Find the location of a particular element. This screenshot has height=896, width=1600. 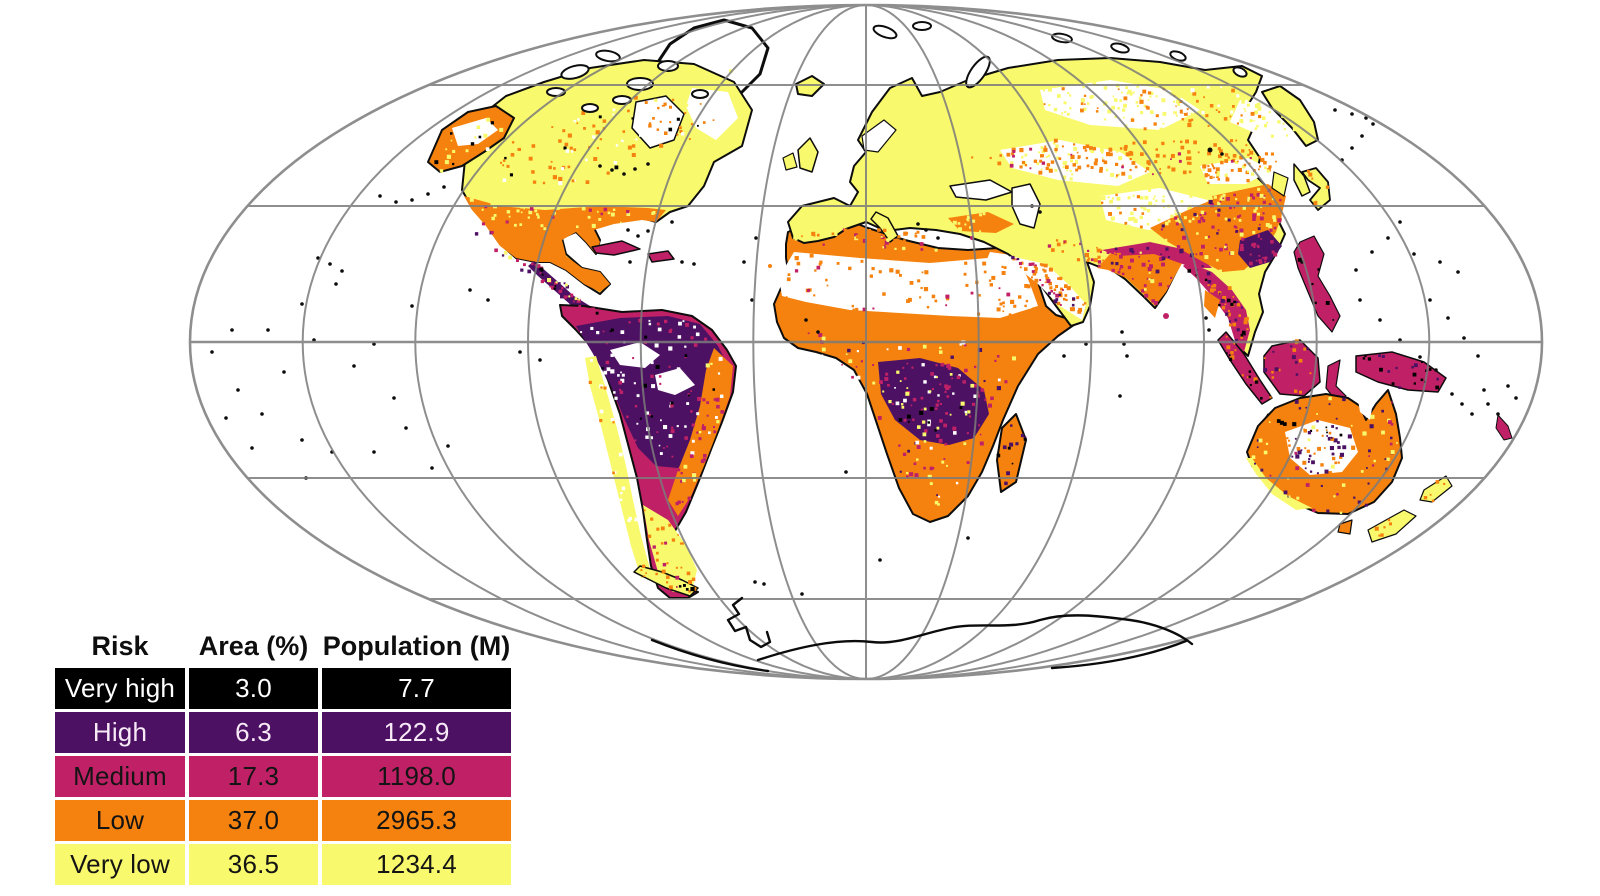

area-cell: 6.3 is located at coordinates (253, 732).